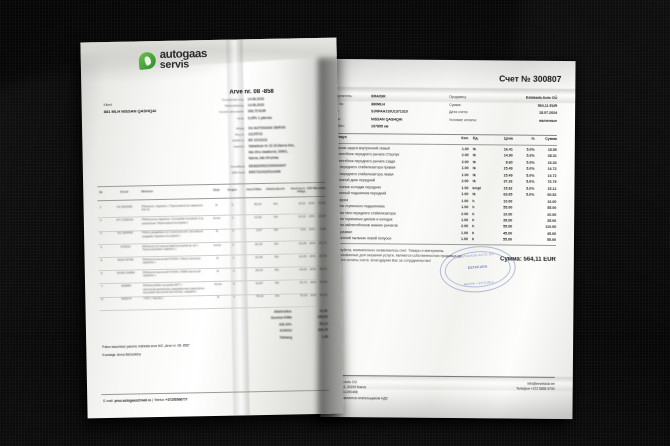 This screenshot has height=446, width=670. Describe the element at coordinates (323, 268) in the screenshot. I see `table-row-left-5-cell-9: 32,52` at that location.